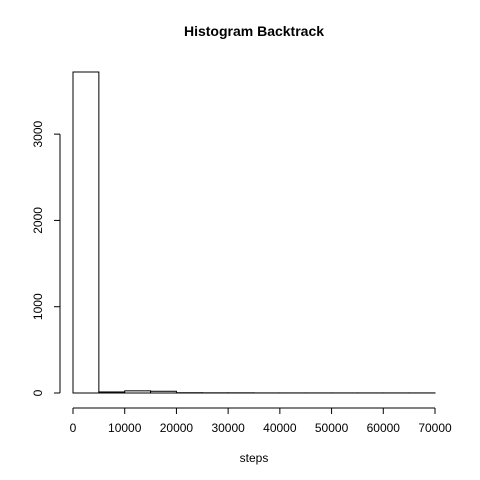  What do you see at coordinates (125, 428) in the screenshot?
I see `x-tick-label: 10000` at bounding box center [125, 428].